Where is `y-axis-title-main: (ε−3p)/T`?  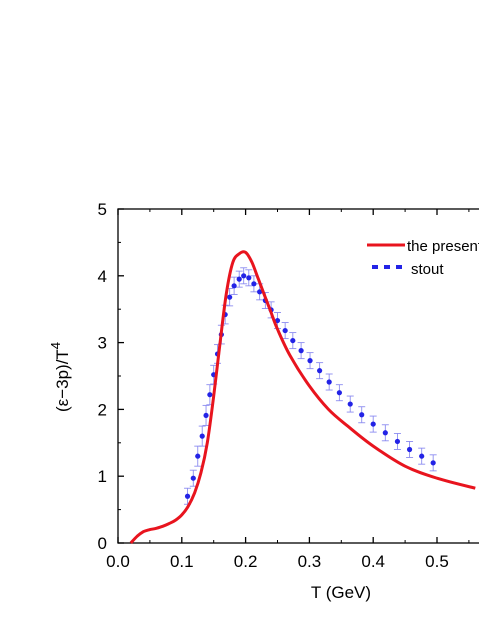
y-axis-title-main: (ε−3p)/T is located at coordinates (62, 380).